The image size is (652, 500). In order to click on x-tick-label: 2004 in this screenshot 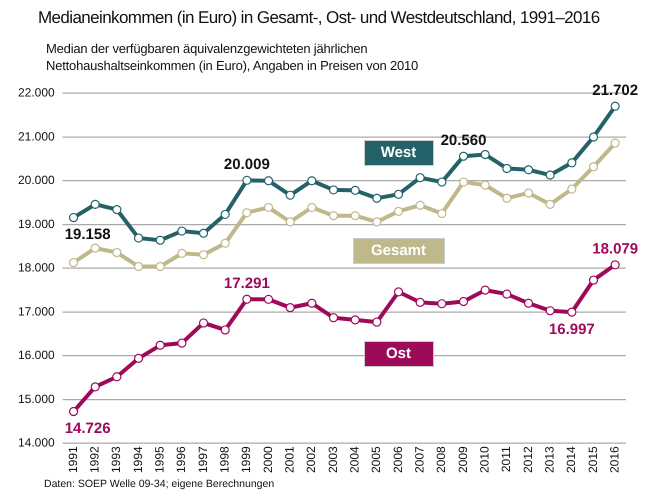, I will do `click(354, 460)`.